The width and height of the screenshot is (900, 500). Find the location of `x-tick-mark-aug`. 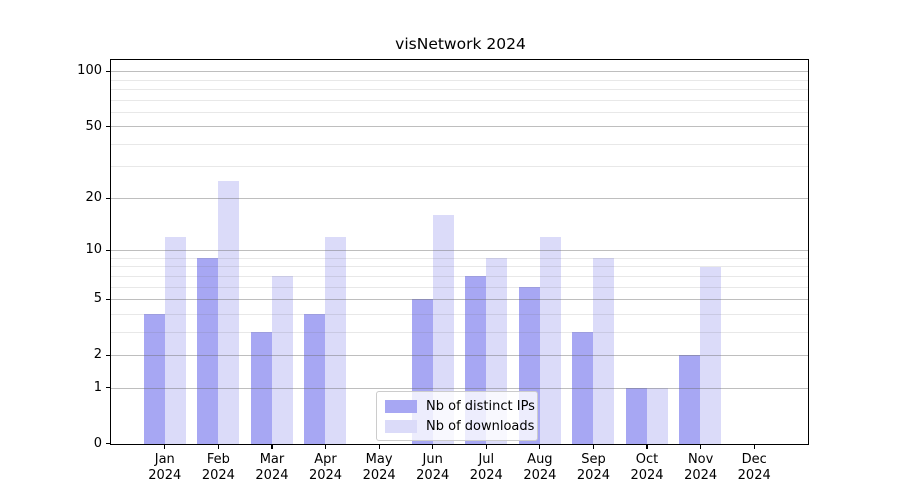

x-tick-mark-aug is located at coordinates (540, 447).